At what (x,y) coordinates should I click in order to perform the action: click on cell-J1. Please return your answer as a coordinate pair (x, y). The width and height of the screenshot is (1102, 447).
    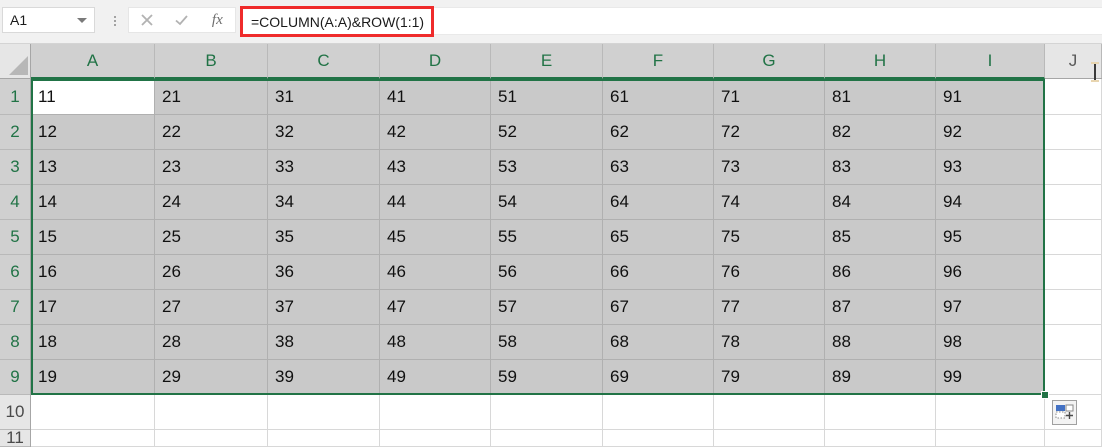
    Looking at the image, I should click on (1073, 97).